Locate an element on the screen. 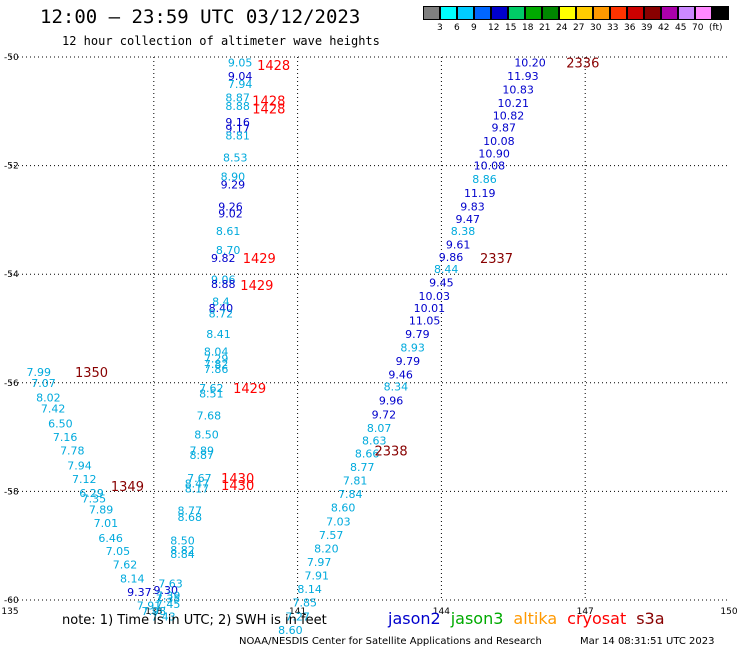 This screenshot has height=650, width=740. wave-height-point: 8.47 is located at coordinates (197, 483).